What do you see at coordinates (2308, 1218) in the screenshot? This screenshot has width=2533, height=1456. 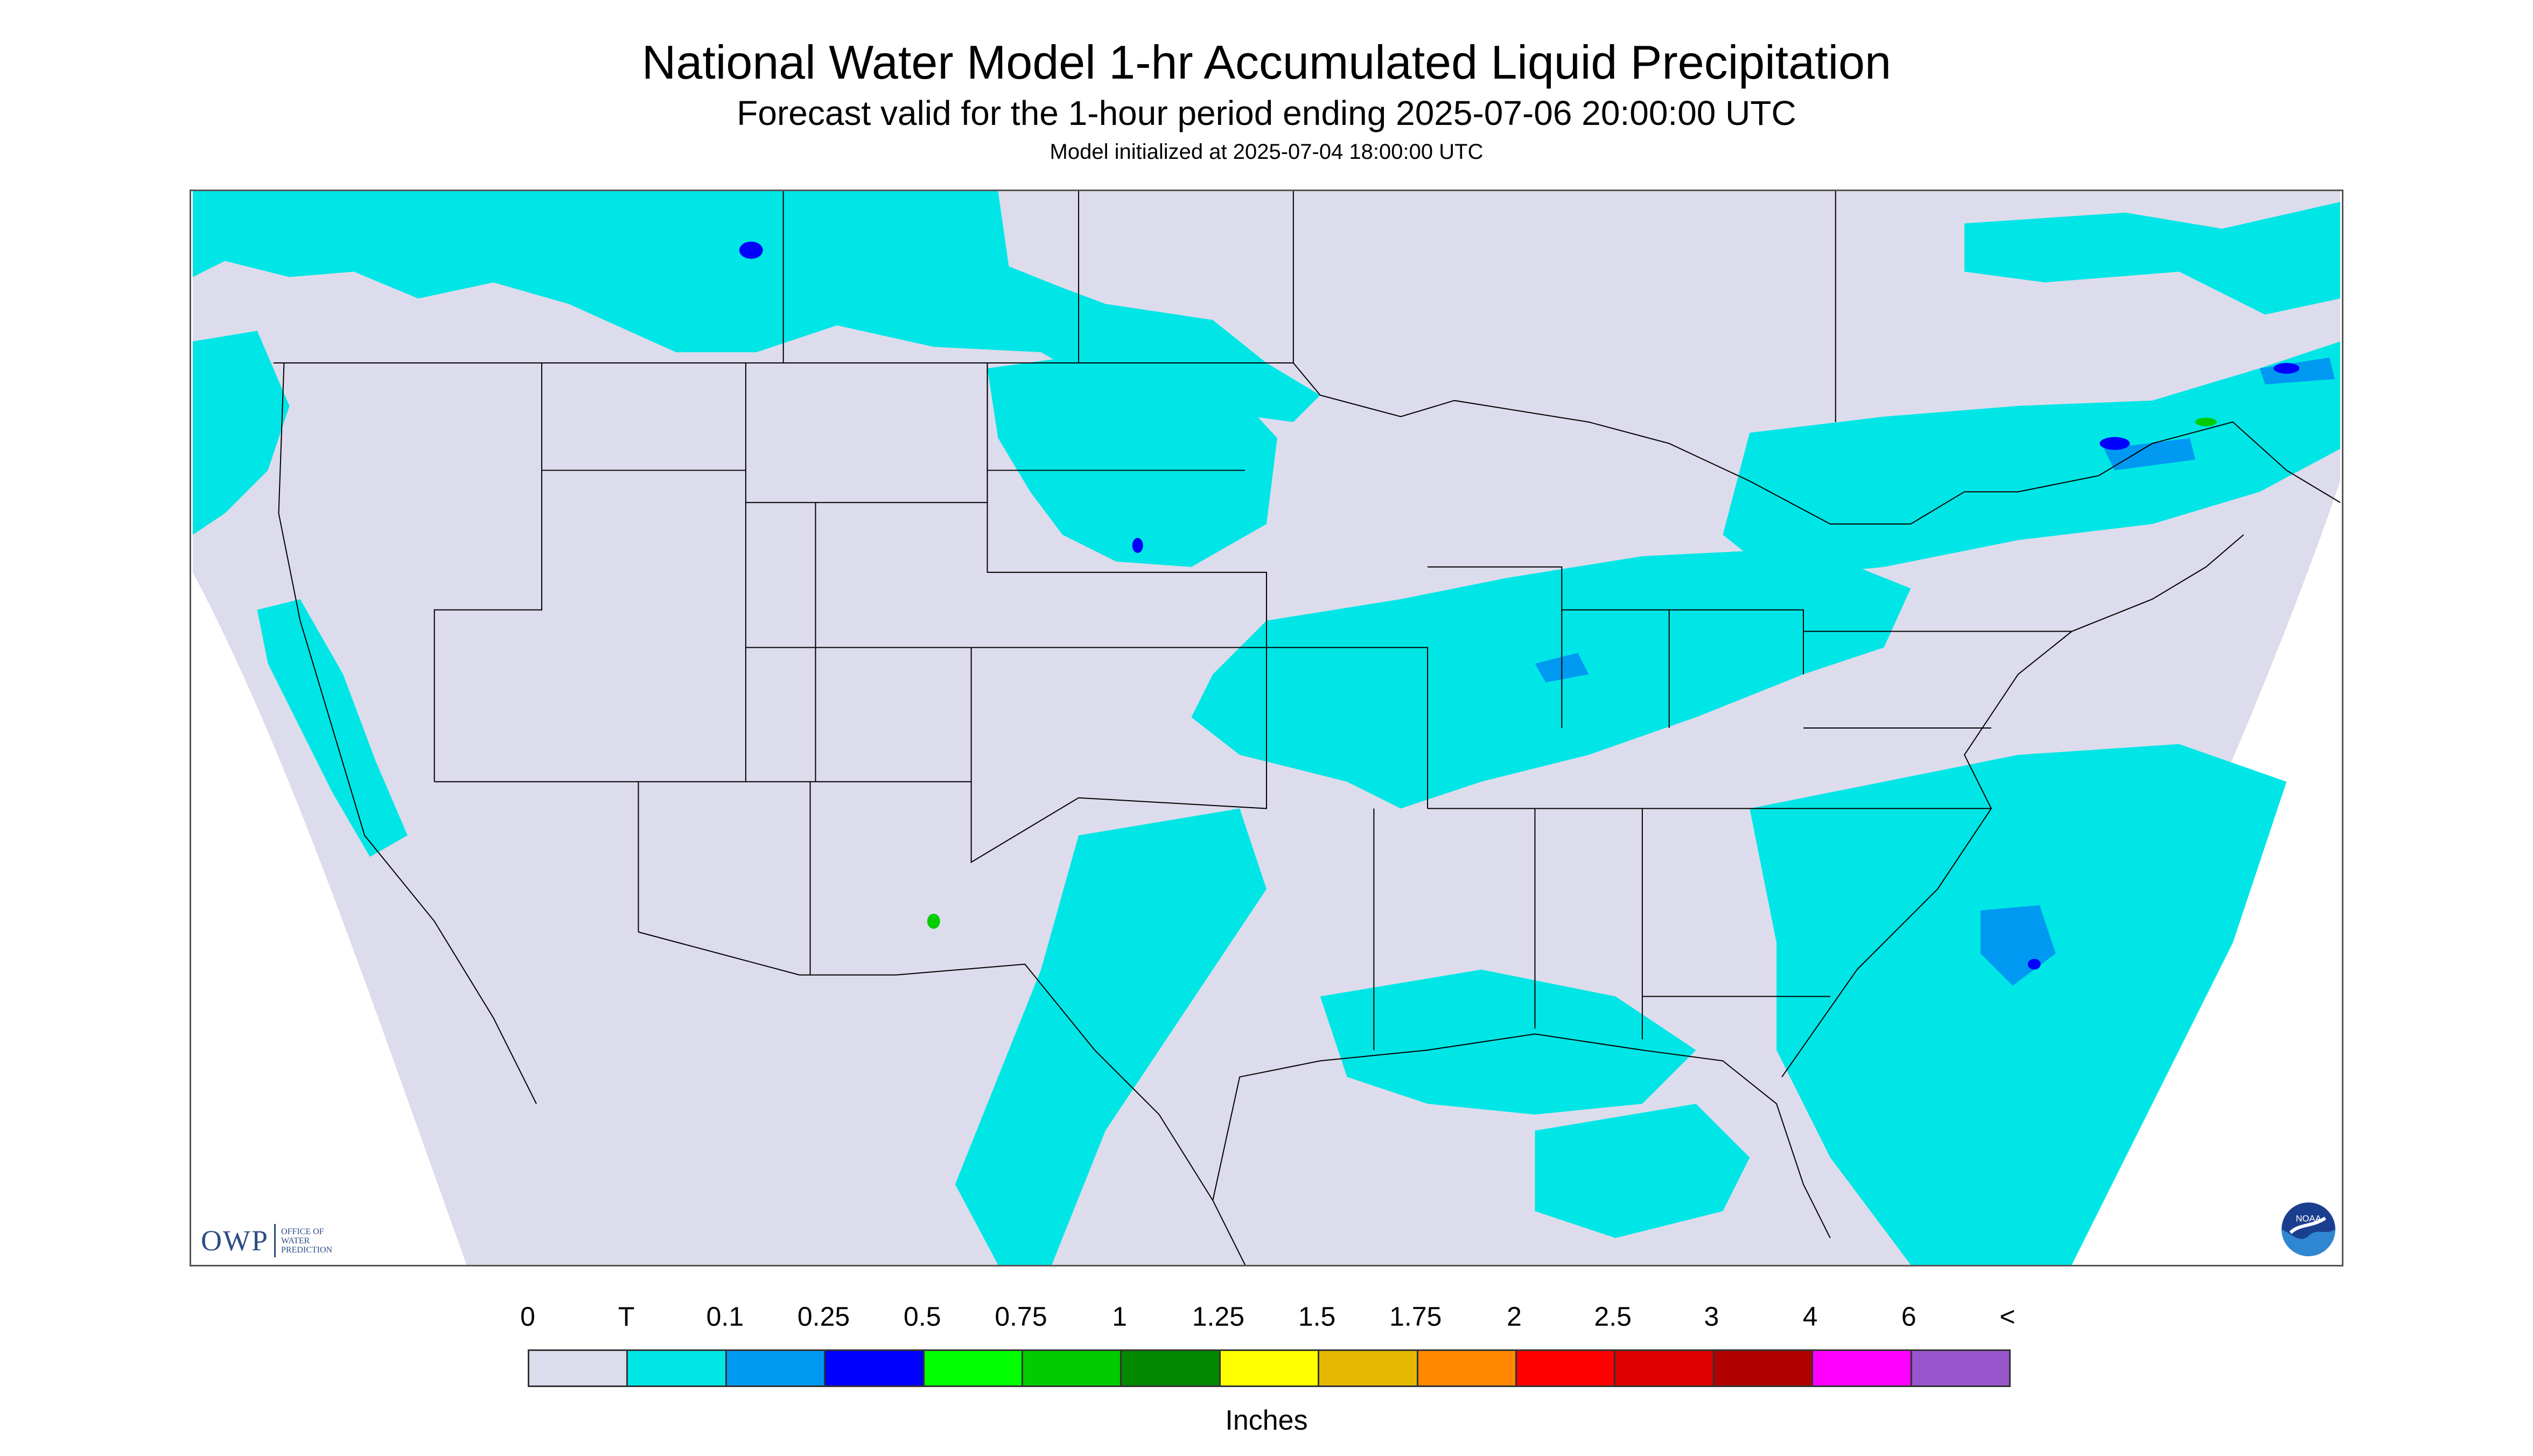 I see `svg-text: NOAA` at bounding box center [2308, 1218].